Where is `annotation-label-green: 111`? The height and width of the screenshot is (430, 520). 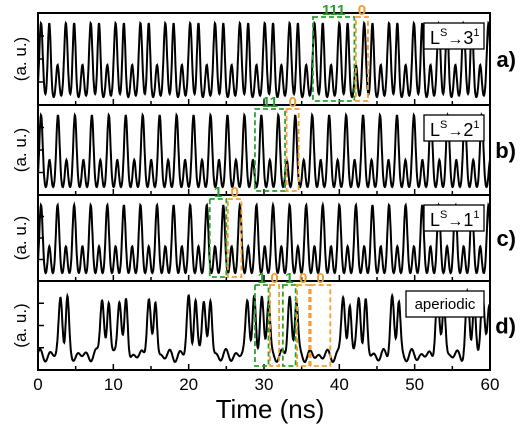 annotation-label-green: 111 is located at coordinates (333, 10).